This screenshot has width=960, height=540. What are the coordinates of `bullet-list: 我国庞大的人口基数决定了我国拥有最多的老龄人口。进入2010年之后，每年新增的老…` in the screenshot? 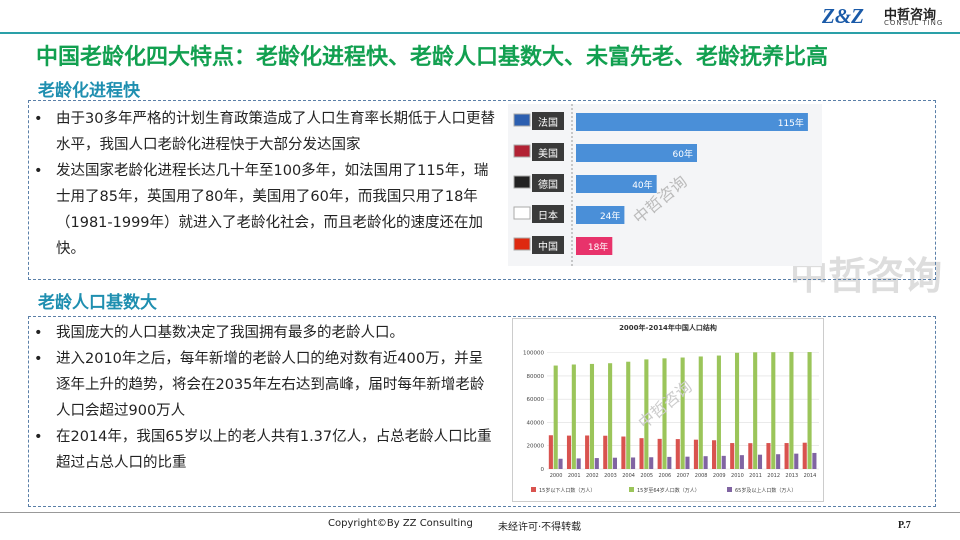 It's located at (261, 398).